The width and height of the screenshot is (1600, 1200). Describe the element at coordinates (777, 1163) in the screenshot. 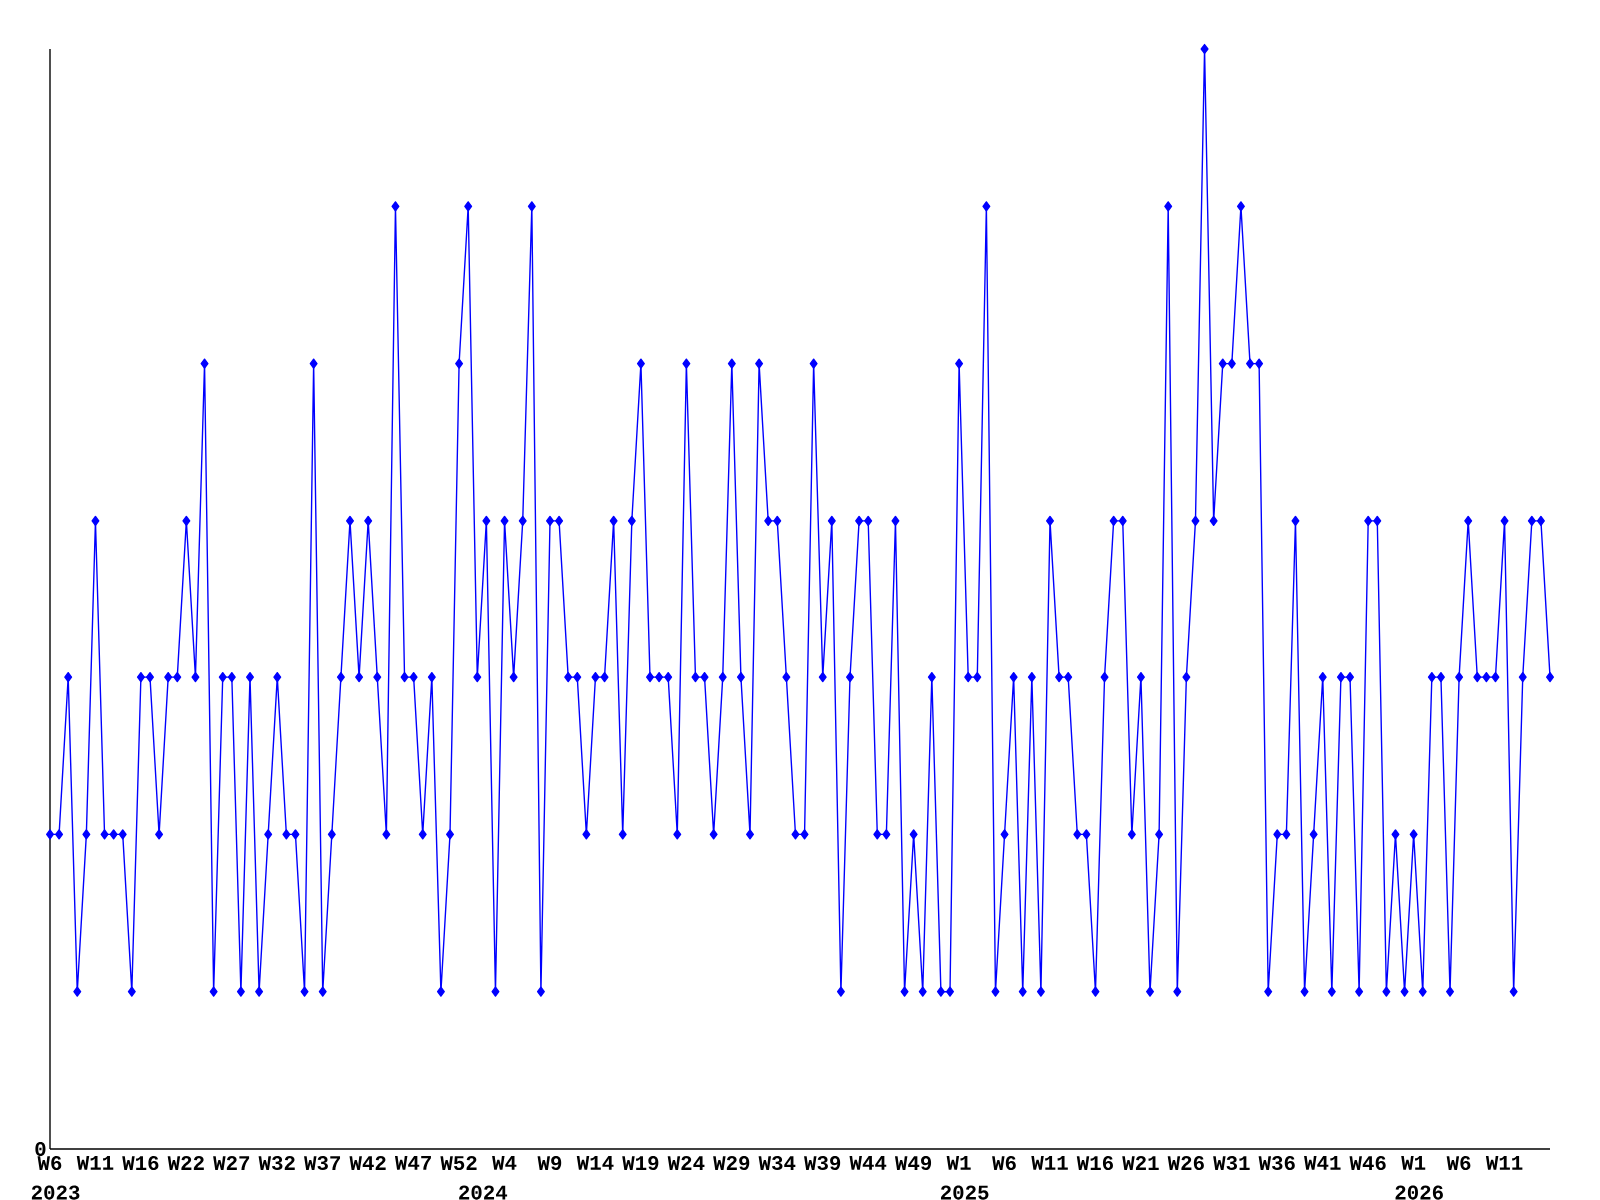

I see `x-tick-label: W34` at that location.